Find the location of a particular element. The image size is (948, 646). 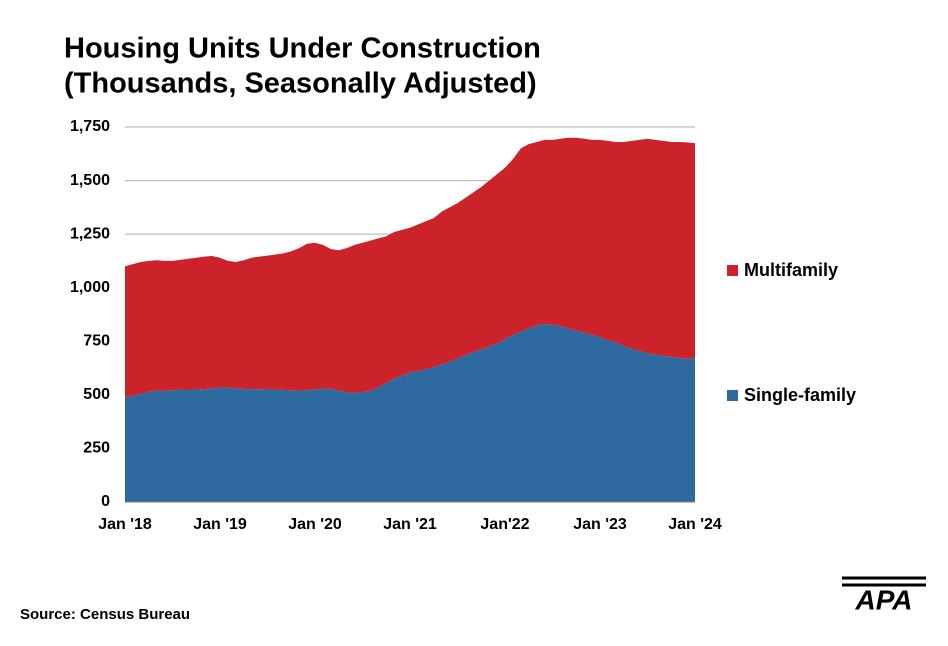

x-tick-label: Jan '18 is located at coordinates (125, 524).